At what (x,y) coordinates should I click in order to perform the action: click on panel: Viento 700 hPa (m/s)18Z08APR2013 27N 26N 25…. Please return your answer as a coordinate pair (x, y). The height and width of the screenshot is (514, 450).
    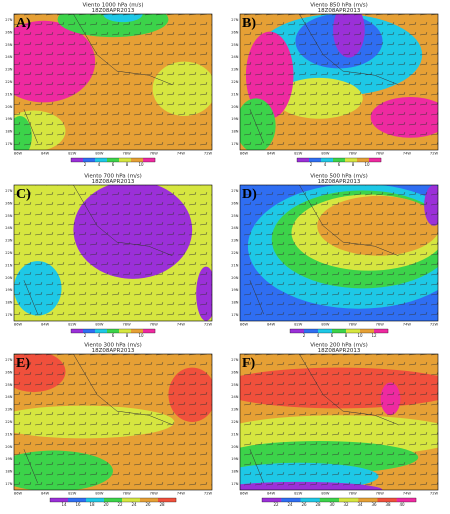
    Looking at the image, I should click on (108, 256).